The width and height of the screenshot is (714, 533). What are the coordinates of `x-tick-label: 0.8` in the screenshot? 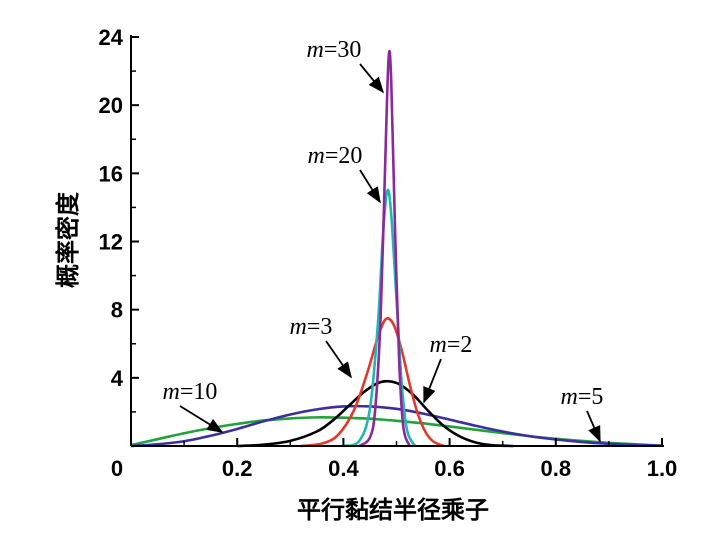 It's located at (556, 468).